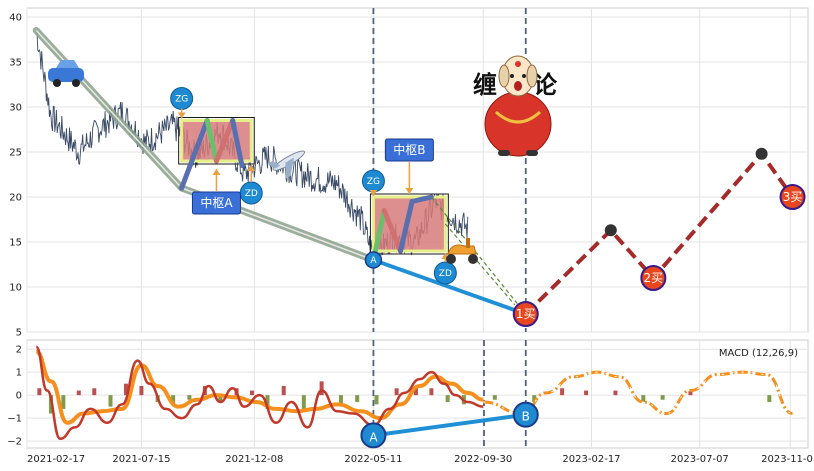  Describe the element at coordinates (450, 425) in the screenshot. I see `macd-divergence-line` at that location.